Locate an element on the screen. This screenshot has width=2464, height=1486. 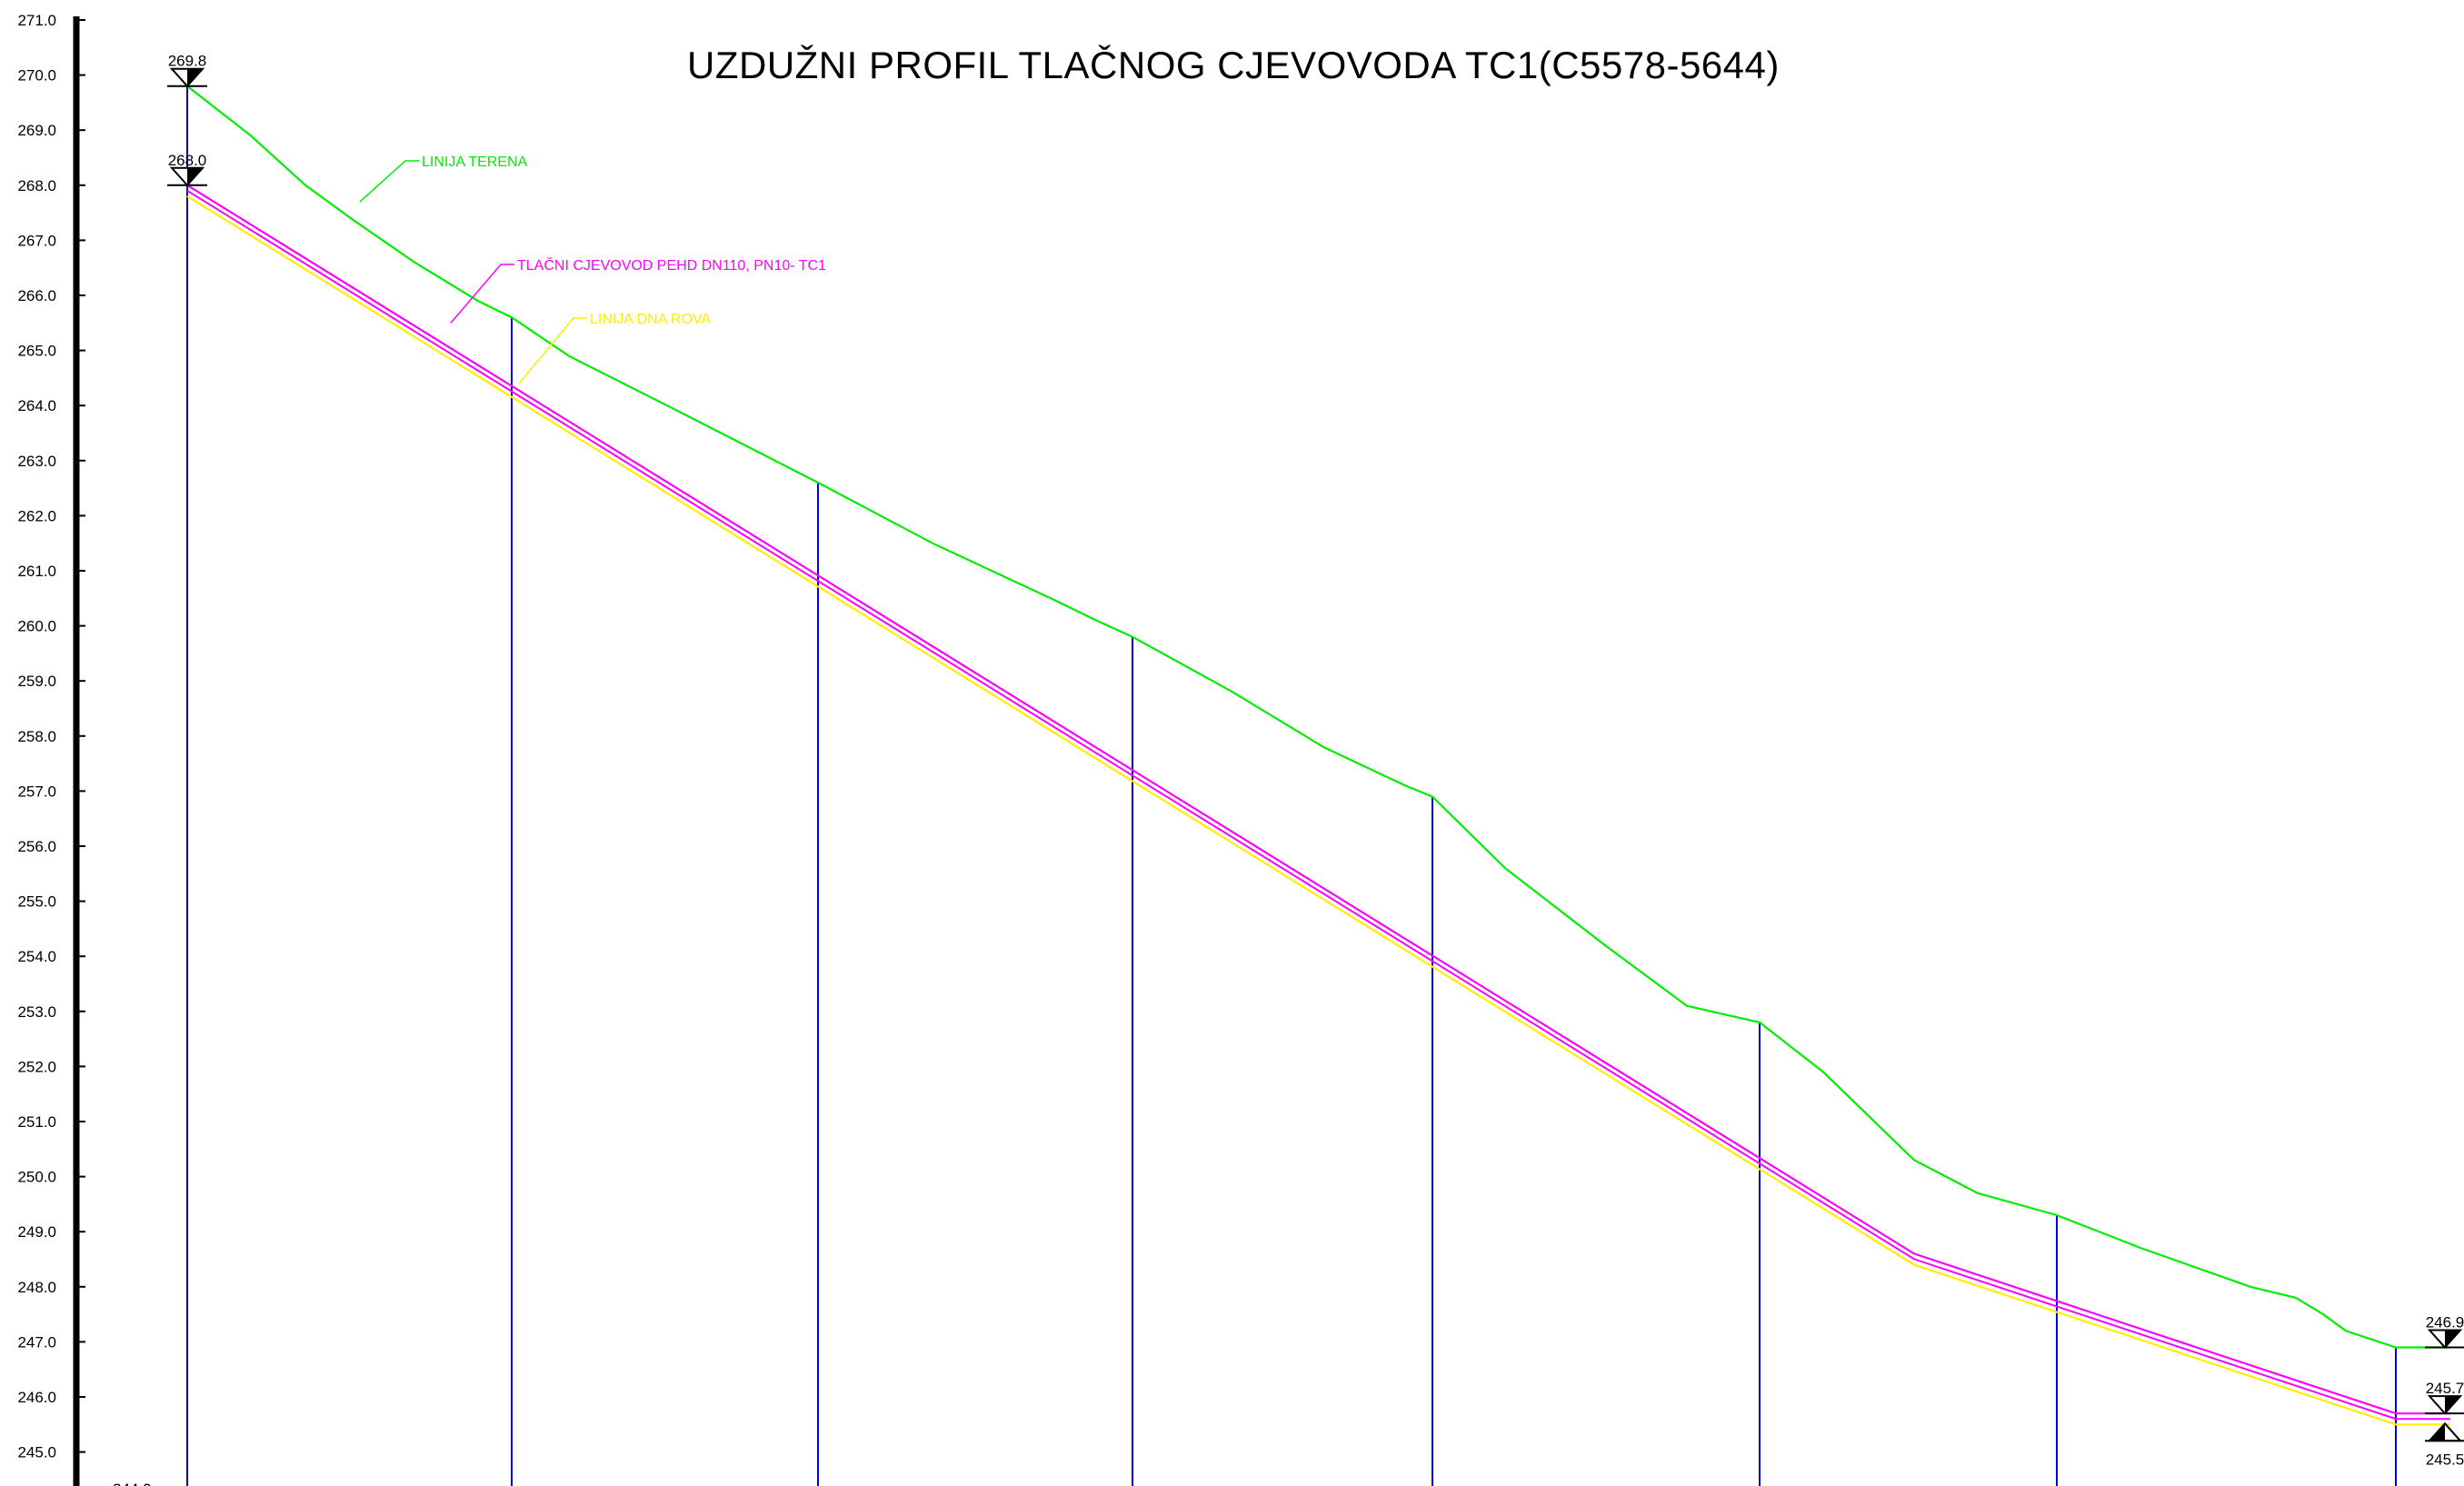
y-tick-label: 260.0 is located at coordinates (36, 626).